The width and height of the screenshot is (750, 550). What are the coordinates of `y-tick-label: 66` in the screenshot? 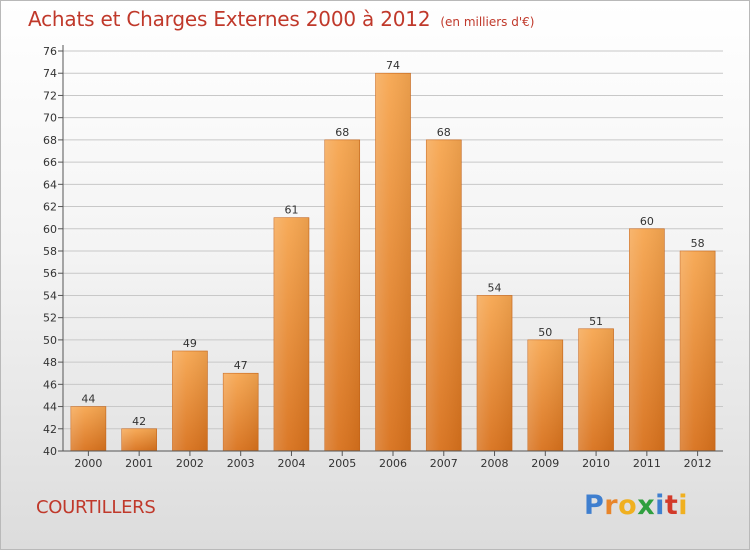 It's located at (50, 162).